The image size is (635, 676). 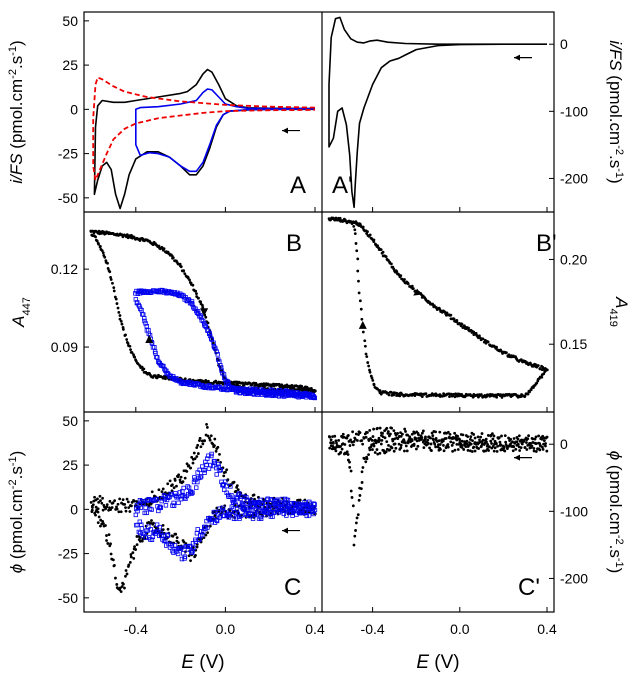 I want to click on series-b-2-markers, so click(x=225, y=344).